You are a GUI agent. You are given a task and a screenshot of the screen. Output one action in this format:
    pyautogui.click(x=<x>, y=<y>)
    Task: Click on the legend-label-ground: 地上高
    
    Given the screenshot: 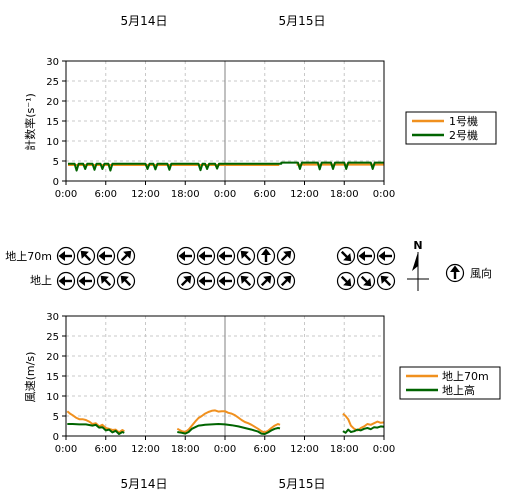 What is the action you would take?
    pyautogui.click(x=458, y=390)
    